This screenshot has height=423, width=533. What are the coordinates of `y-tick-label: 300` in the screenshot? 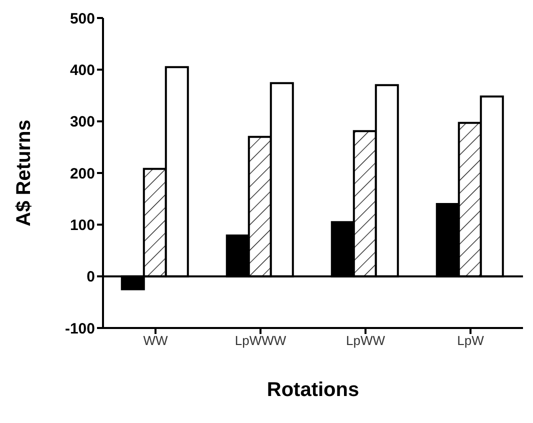 It's located at (82, 122).